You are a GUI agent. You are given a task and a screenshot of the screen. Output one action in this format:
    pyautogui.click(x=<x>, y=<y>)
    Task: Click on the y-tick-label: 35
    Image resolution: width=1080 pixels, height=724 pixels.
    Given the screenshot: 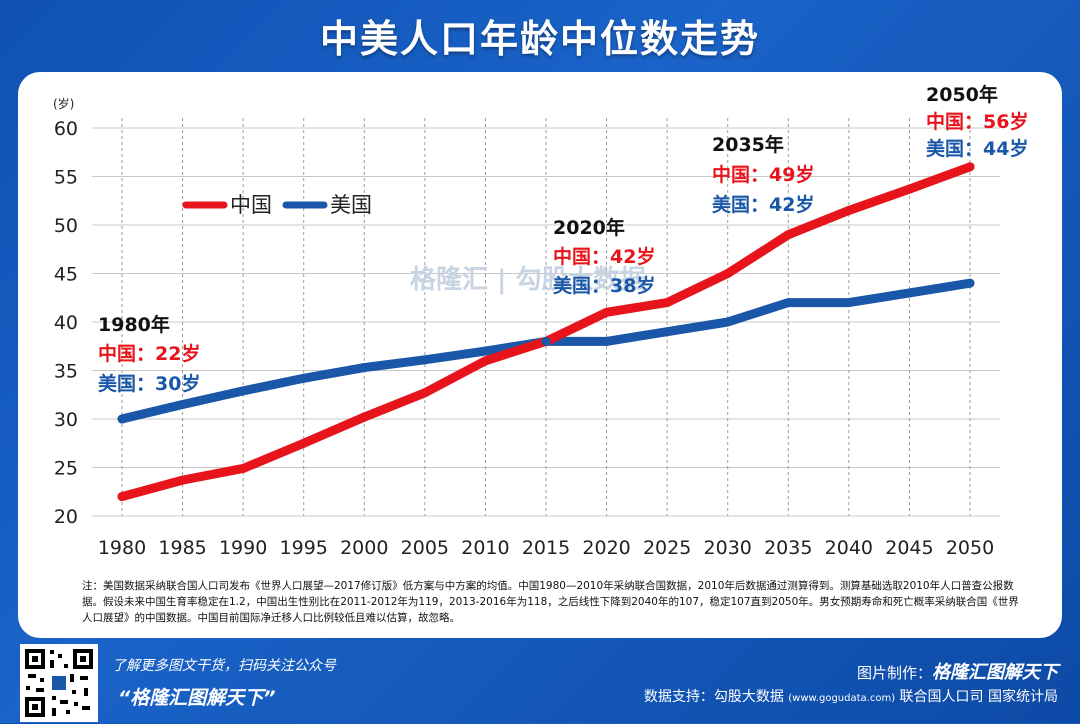 What is the action you would take?
    pyautogui.click(x=66, y=372)
    